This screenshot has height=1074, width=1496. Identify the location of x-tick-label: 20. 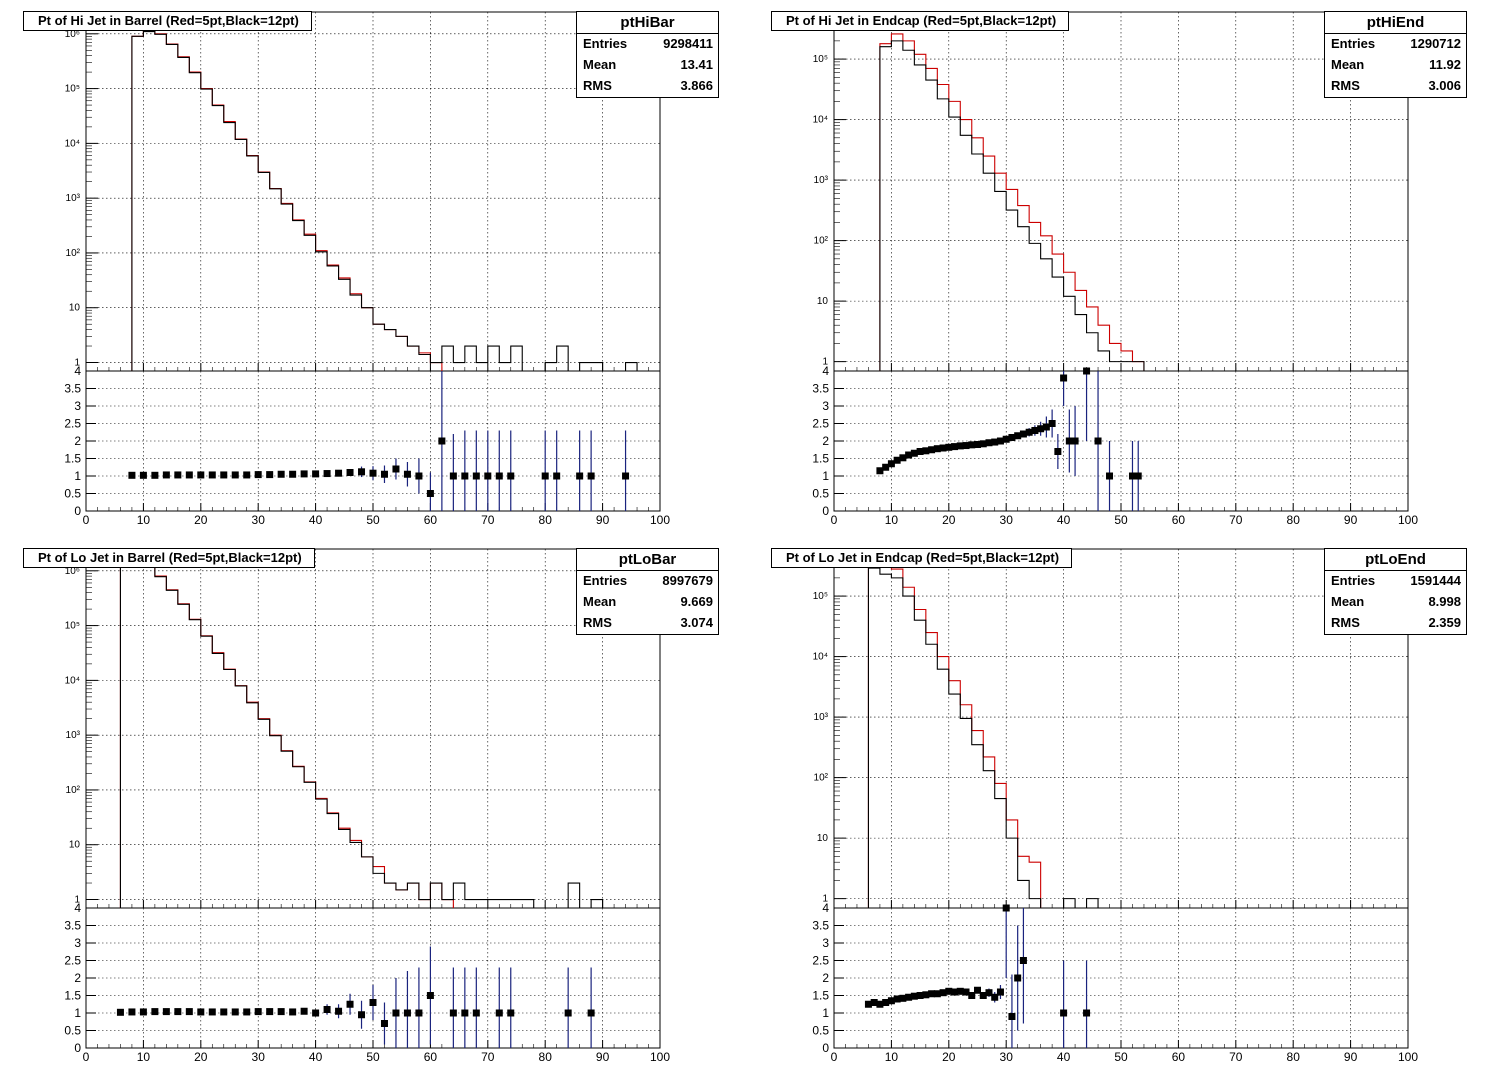
(201, 1057).